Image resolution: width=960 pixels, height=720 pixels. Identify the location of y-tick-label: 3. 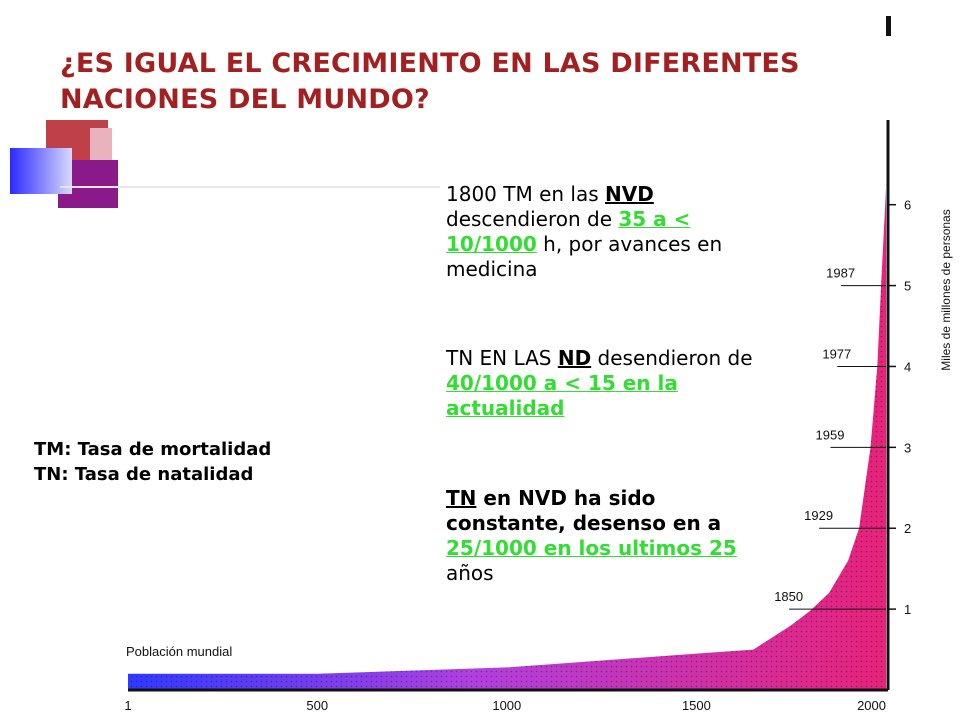
(907, 447).